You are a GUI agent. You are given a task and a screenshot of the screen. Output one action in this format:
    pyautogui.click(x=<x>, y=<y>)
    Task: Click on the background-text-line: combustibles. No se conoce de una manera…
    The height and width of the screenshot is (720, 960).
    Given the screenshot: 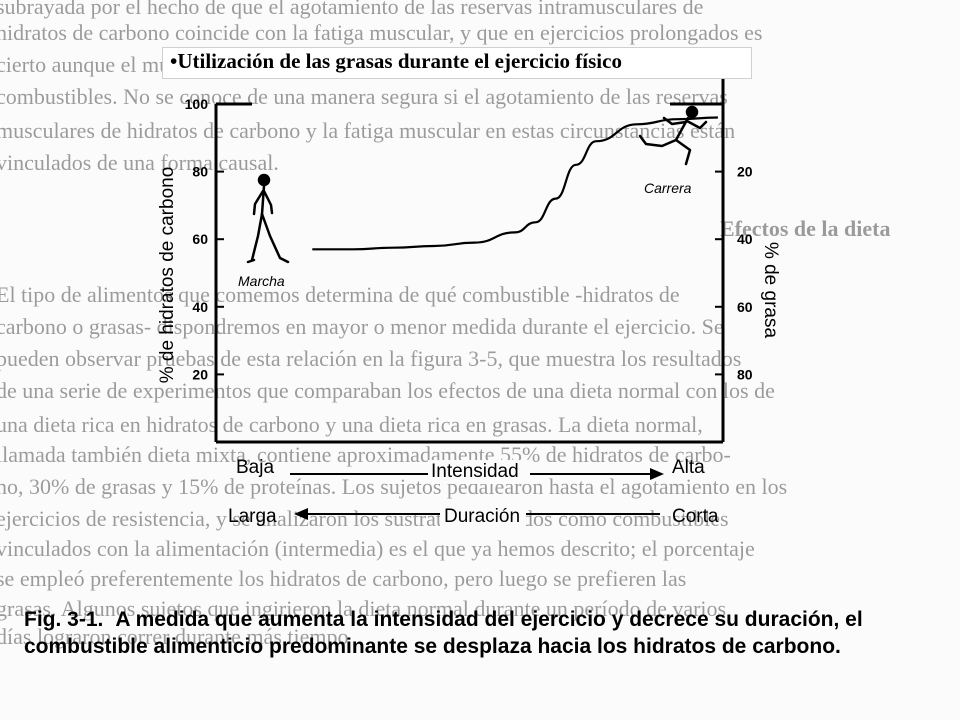 What is the action you would take?
    pyautogui.click(x=364, y=96)
    